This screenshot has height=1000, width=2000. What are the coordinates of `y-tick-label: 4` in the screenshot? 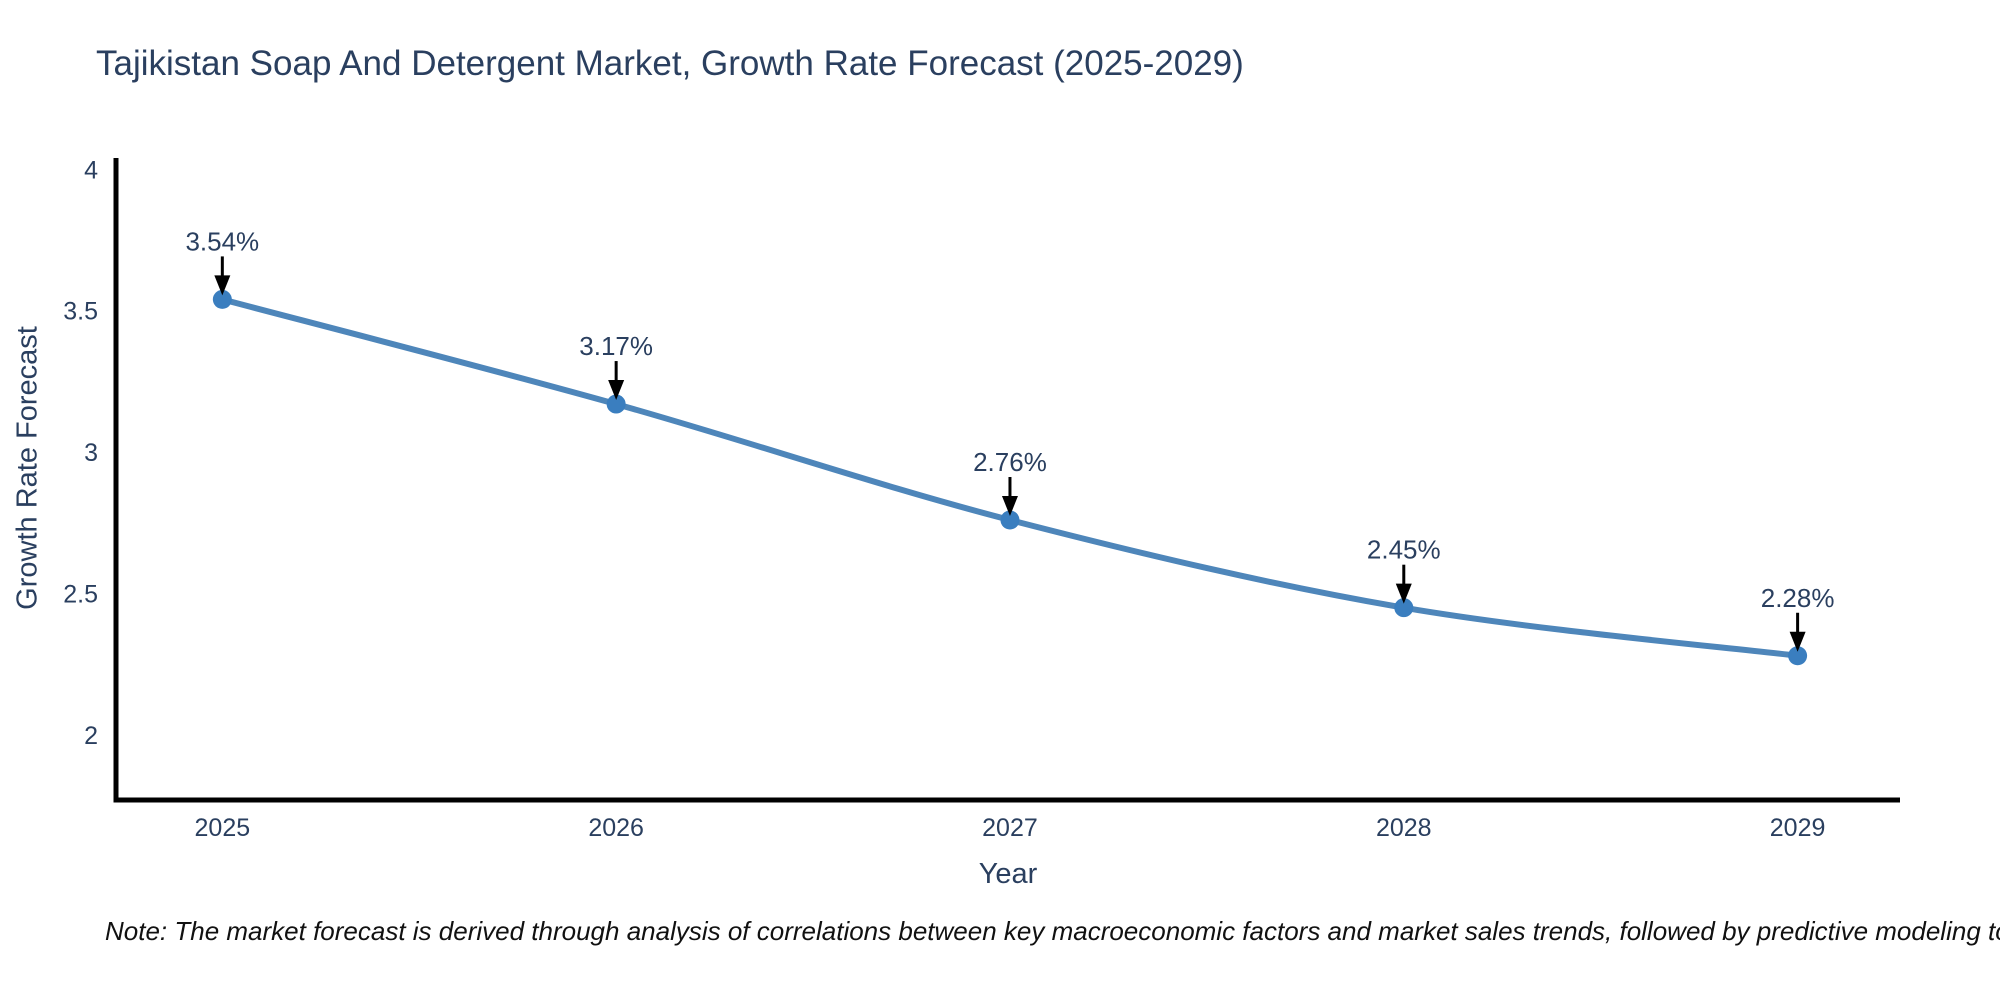 It's located at (91, 170).